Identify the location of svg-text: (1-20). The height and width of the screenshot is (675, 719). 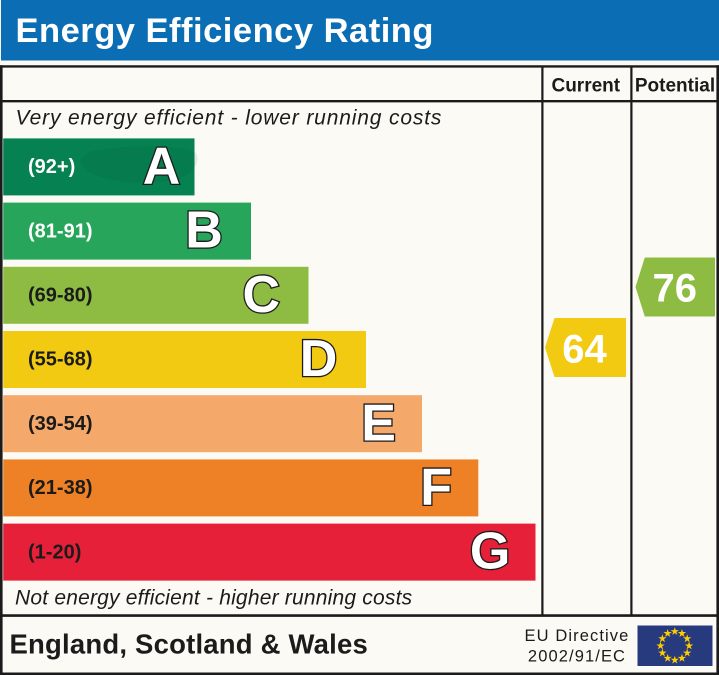
(54, 552).